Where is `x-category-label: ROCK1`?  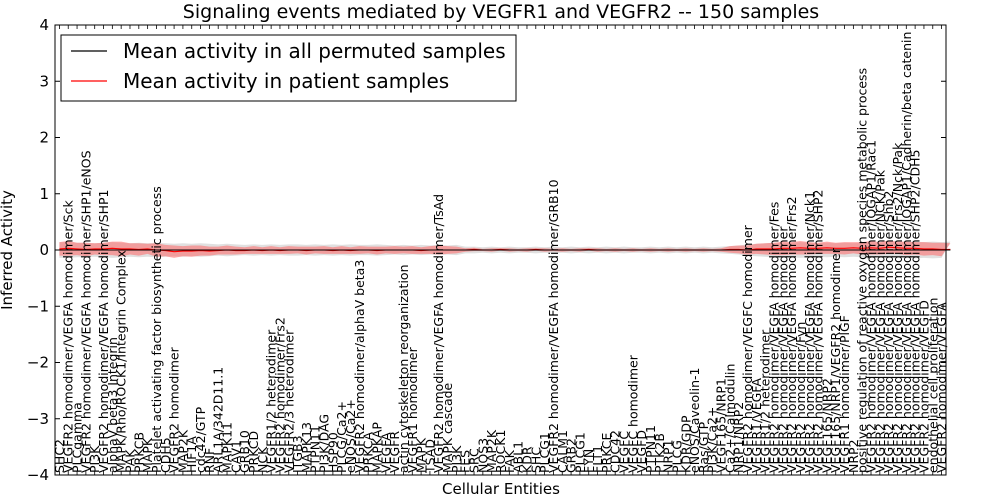 x-category-label: ROCK1 is located at coordinates (500, 451).